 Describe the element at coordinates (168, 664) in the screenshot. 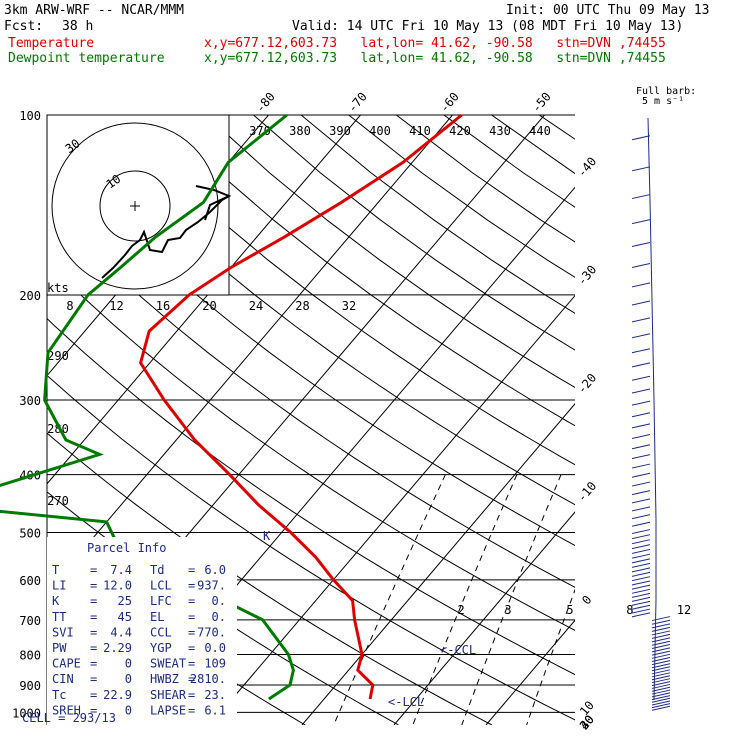

I see `parcel-info-cell: SWEAT` at that location.